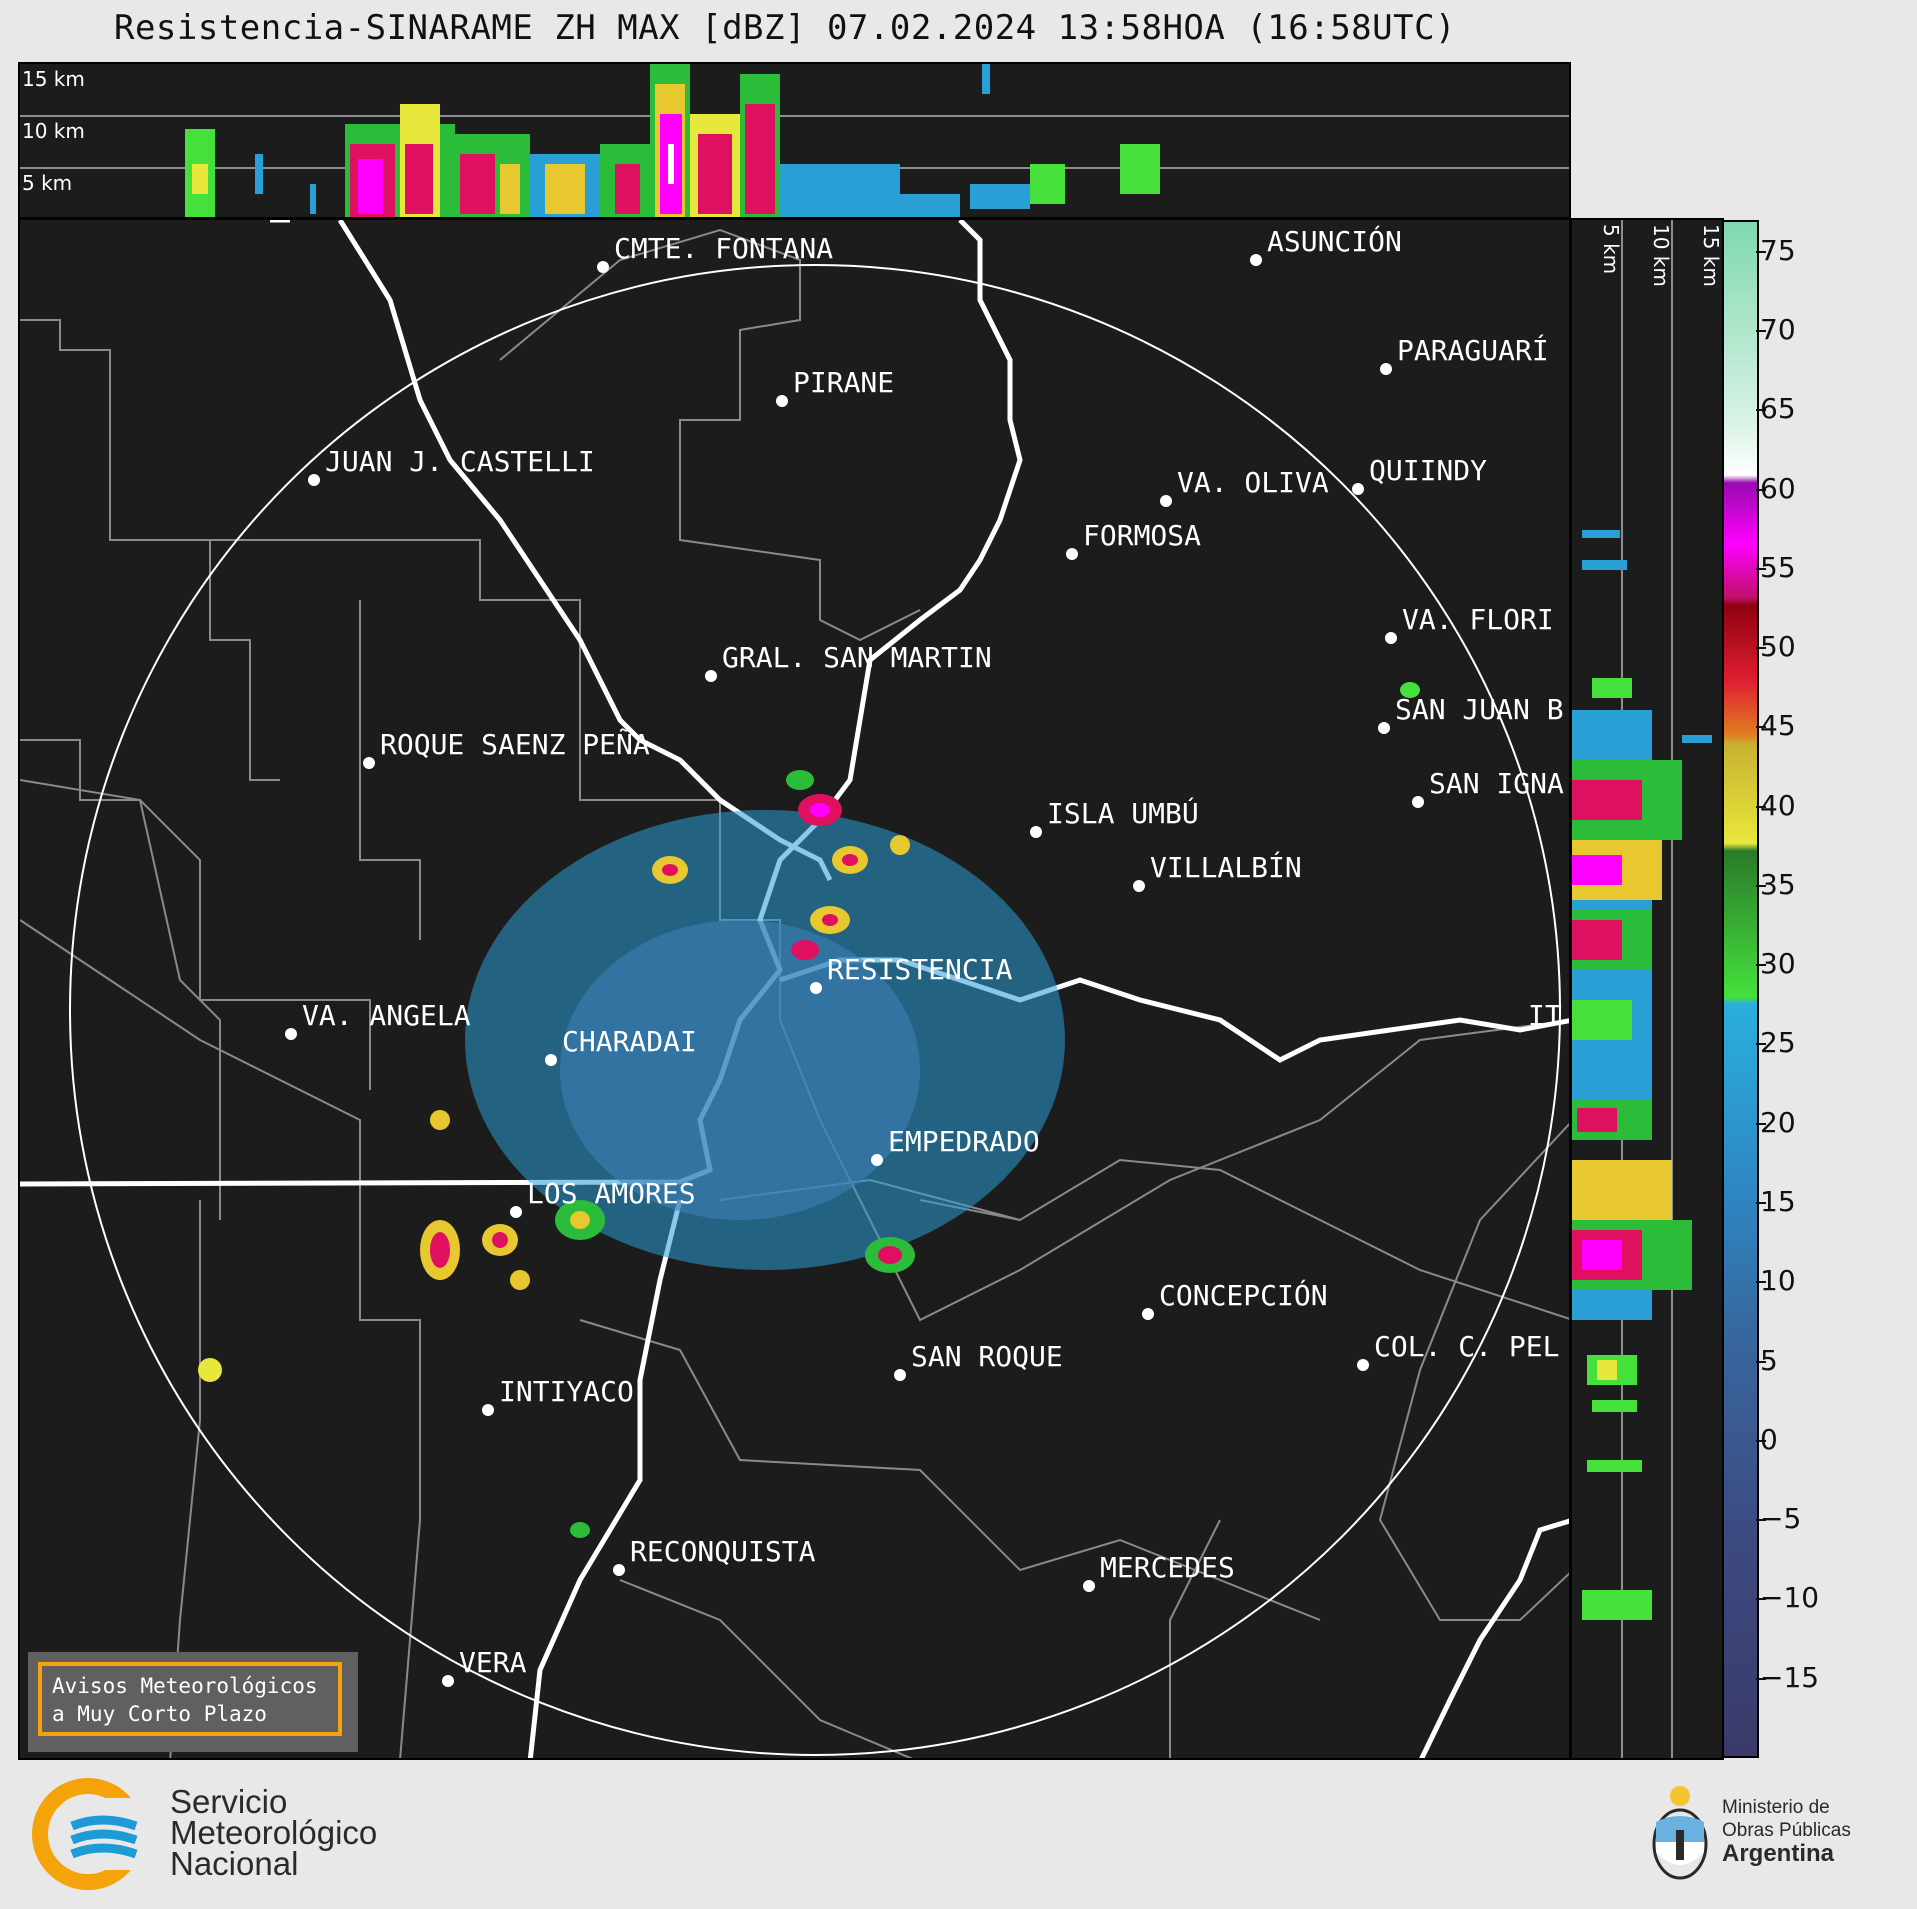  What do you see at coordinates (1776, 1122) in the screenshot?
I see `colorbar-tick: 20` at bounding box center [1776, 1122].